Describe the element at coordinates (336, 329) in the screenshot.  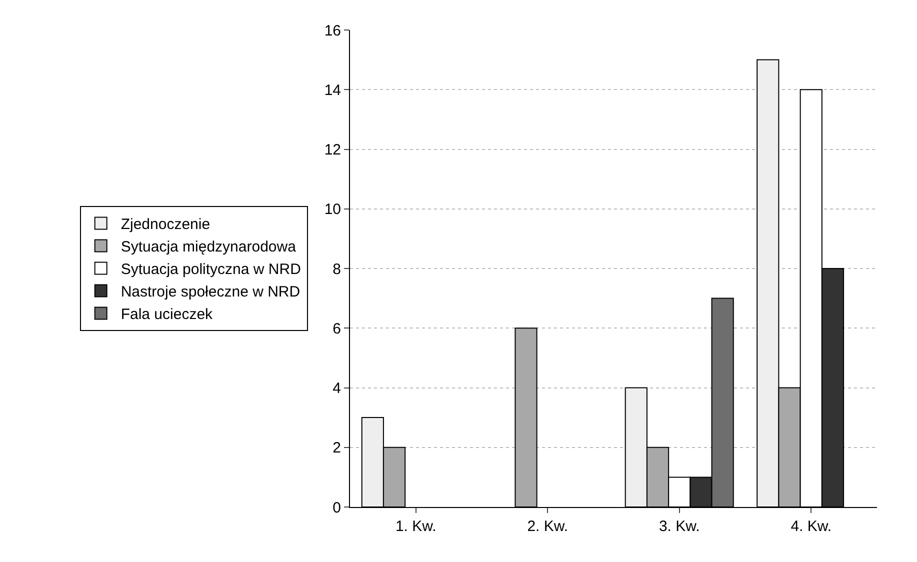
I see `y-tick-label: 6` at that location.